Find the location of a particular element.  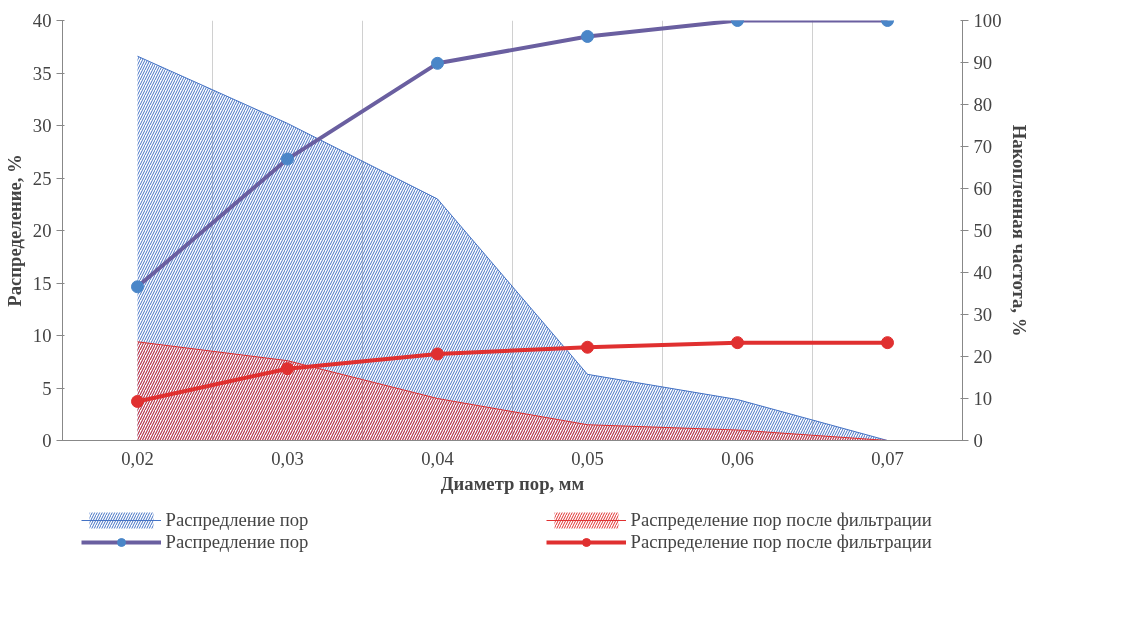

y-tick-label: 10 is located at coordinates (42, 335).